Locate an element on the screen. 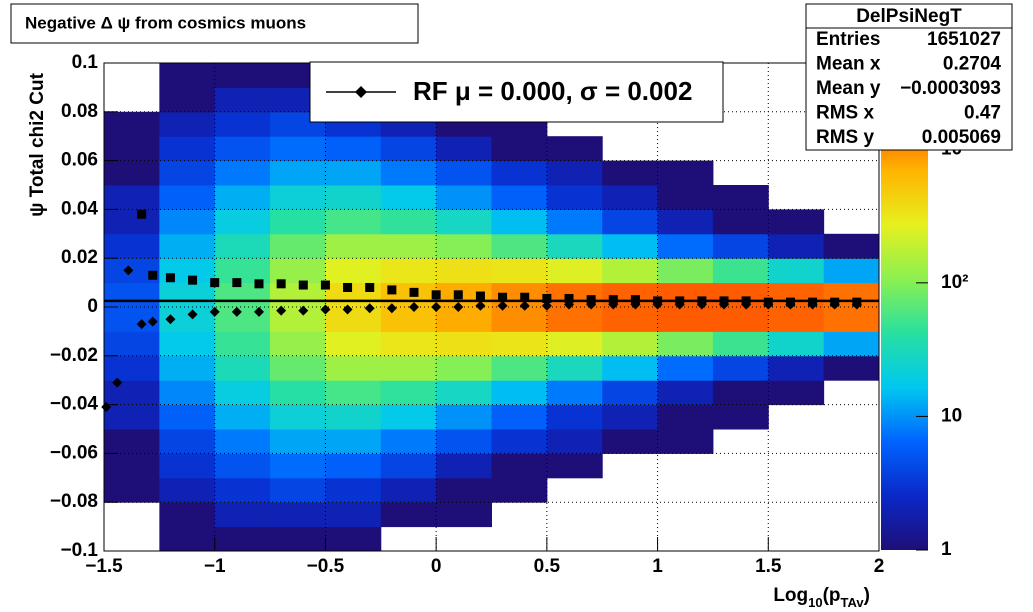 This screenshot has height=612, width=1033. x-tick-label: −0.5 is located at coordinates (326, 566).